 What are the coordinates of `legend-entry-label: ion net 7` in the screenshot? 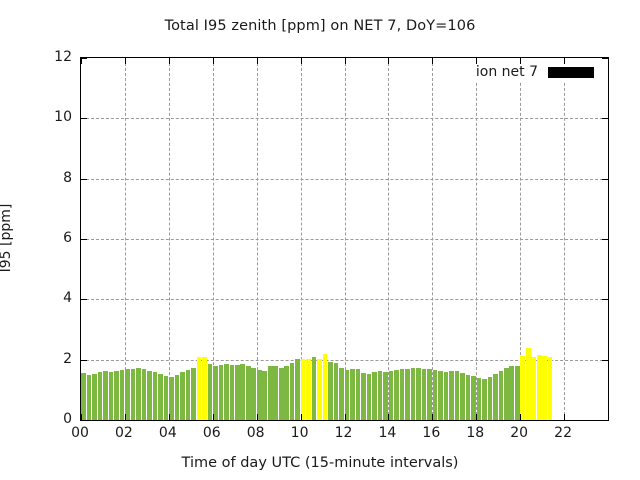 It's located at (506, 72).